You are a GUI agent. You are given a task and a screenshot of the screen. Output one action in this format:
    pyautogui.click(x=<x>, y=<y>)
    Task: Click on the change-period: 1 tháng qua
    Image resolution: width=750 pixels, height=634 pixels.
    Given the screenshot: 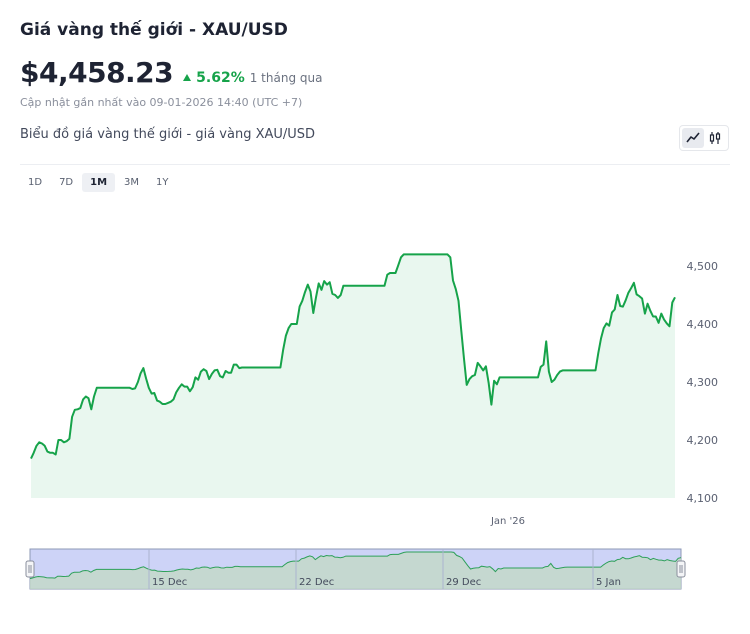 What is the action you would take?
    pyautogui.click(x=286, y=78)
    